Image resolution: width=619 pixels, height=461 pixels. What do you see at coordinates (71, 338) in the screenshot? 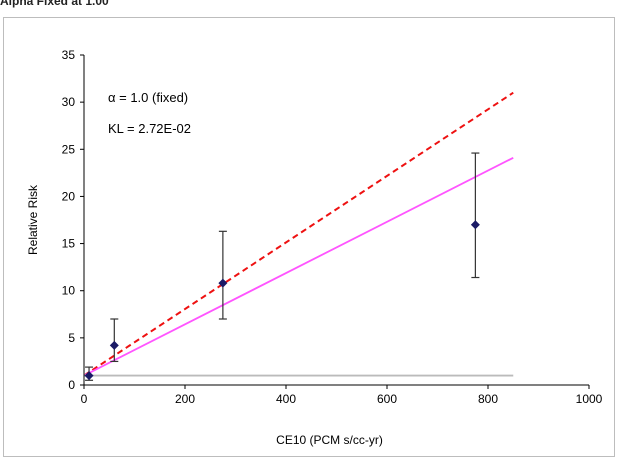
I see `y-tick-label: 5` at bounding box center [71, 338].